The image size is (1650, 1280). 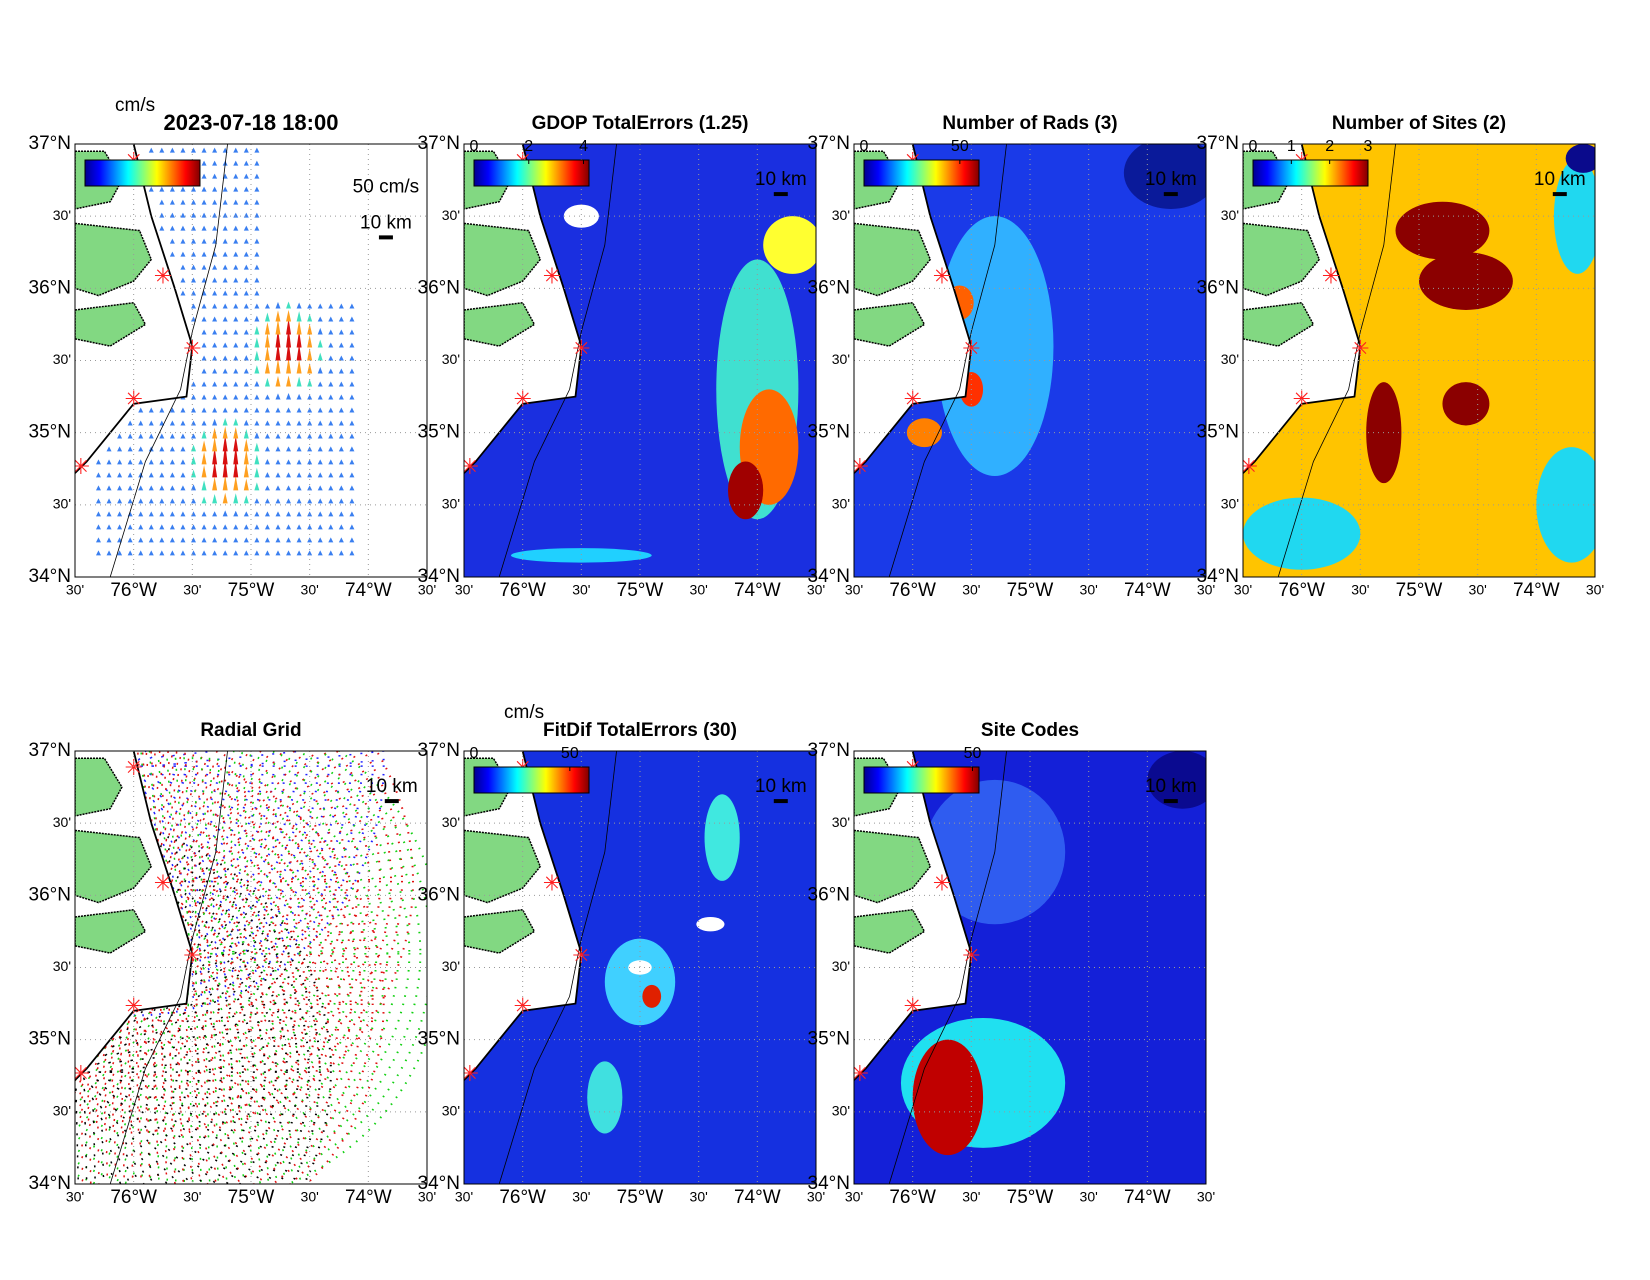 What do you see at coordinates (111, 931) in the screenshot?
I see `land` at bounding box center [111, 931].